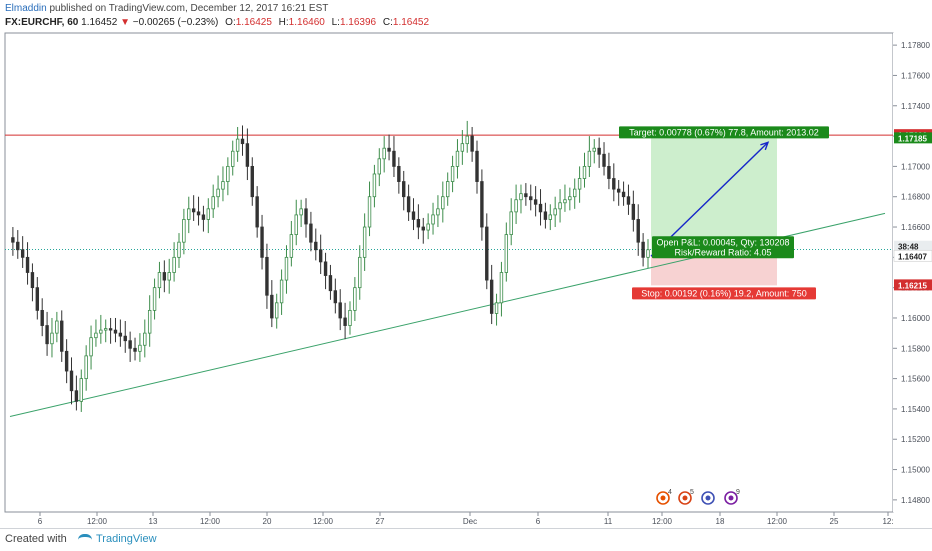 The height and width of the screenshot is (551, 932). I want to click on pnl-label-text: Risk/Reward Ratio: 4.05, so click(722, 252).